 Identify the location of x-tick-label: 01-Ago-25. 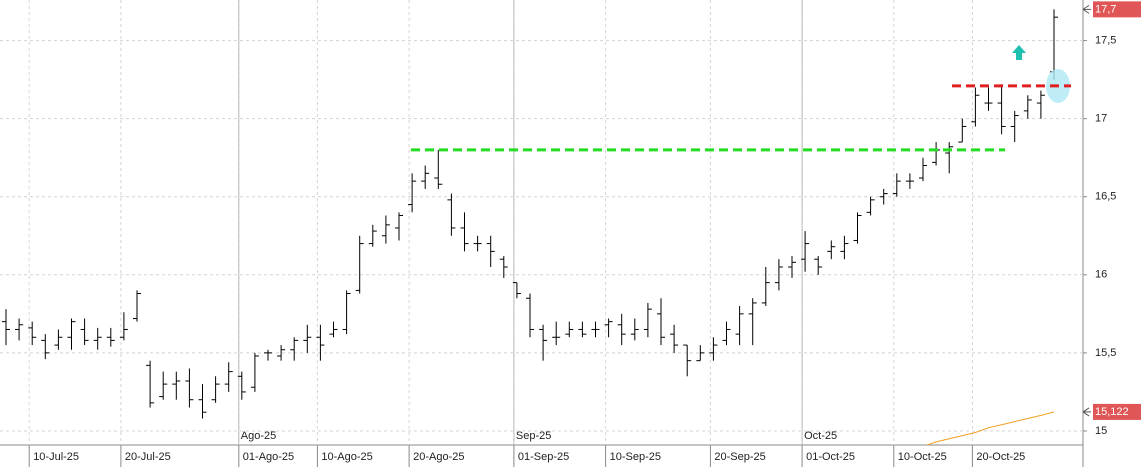
(268, 457).